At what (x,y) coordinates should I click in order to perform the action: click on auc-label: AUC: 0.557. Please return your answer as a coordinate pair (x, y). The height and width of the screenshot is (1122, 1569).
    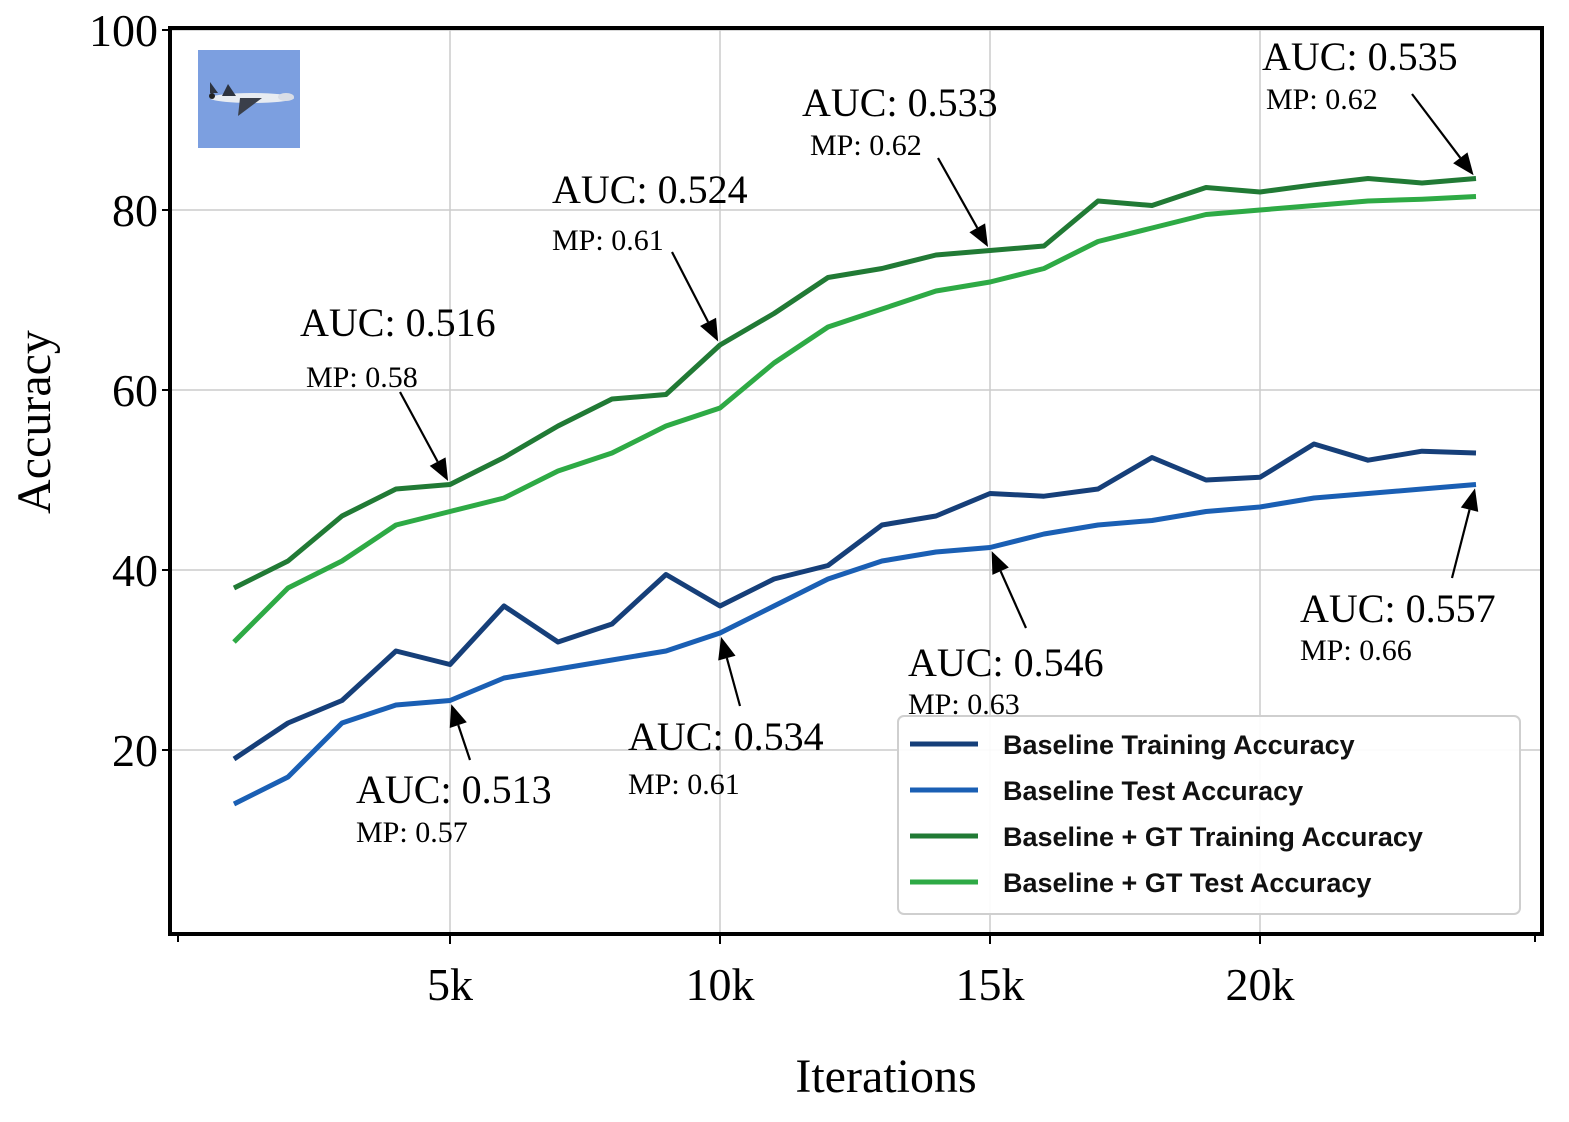
    Looking at the image, I should click on (1398, 608).